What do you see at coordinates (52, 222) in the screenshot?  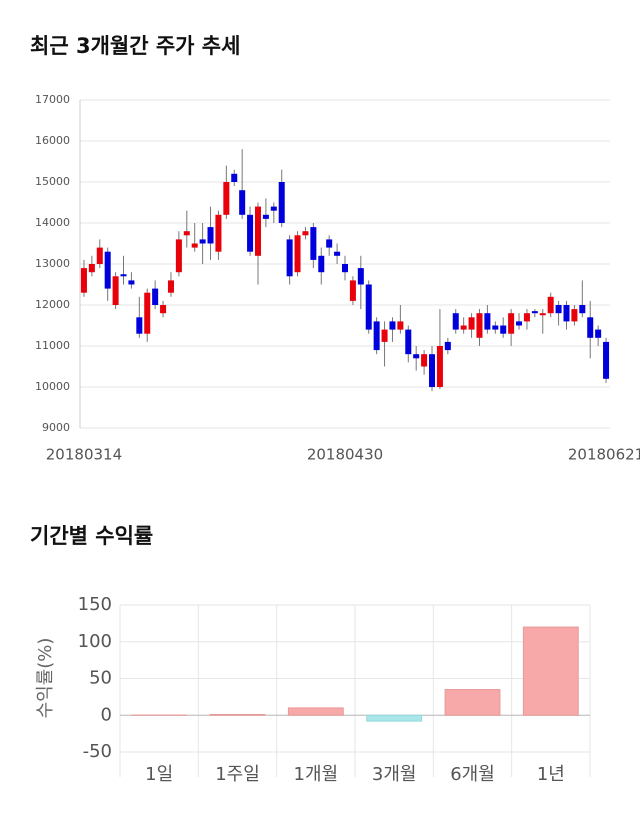 I see `y-tick-label: 14000` at bounding box center [52, 222].